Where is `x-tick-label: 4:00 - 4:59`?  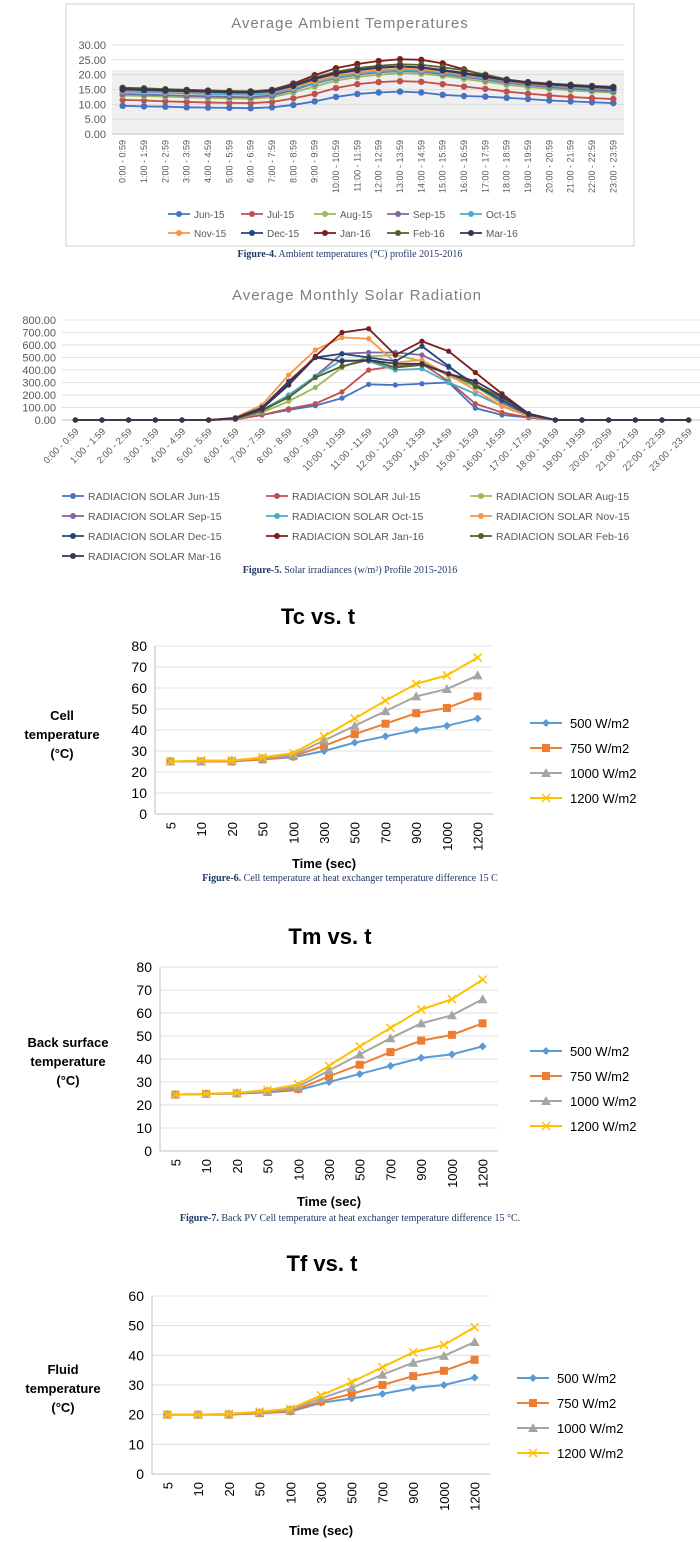 x-tick-label: 4:00 - 4:59 is located at coordinates (208, 161).